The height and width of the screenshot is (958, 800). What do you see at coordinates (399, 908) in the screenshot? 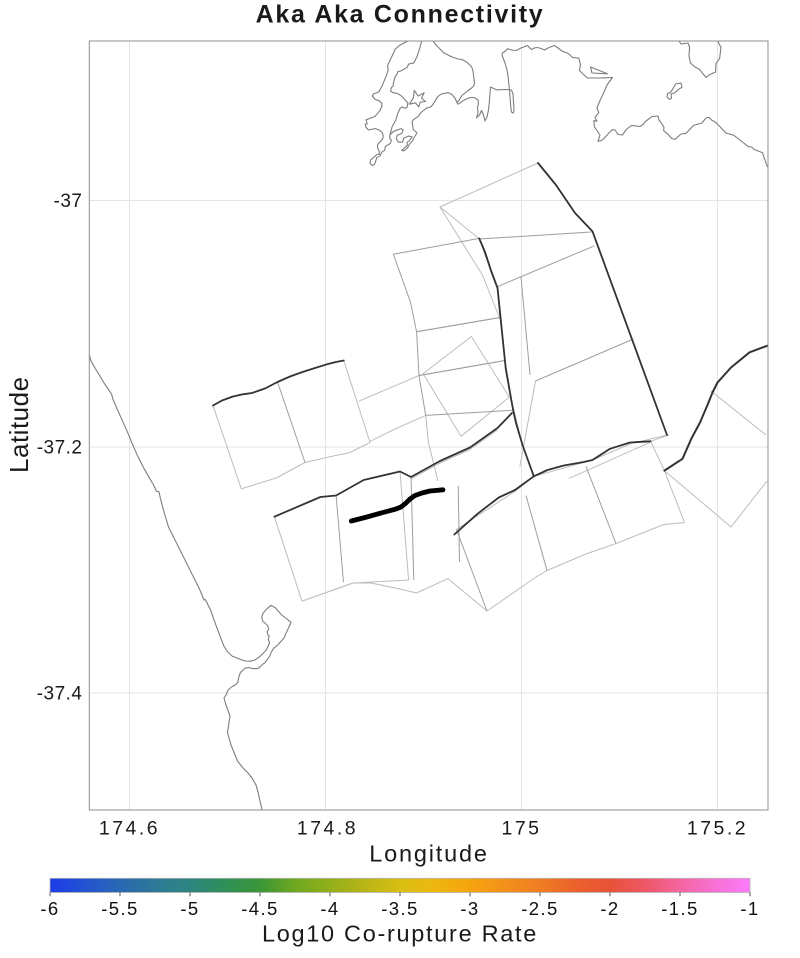
I see `svg-text: -3.5` at bounding box center [399, 908].